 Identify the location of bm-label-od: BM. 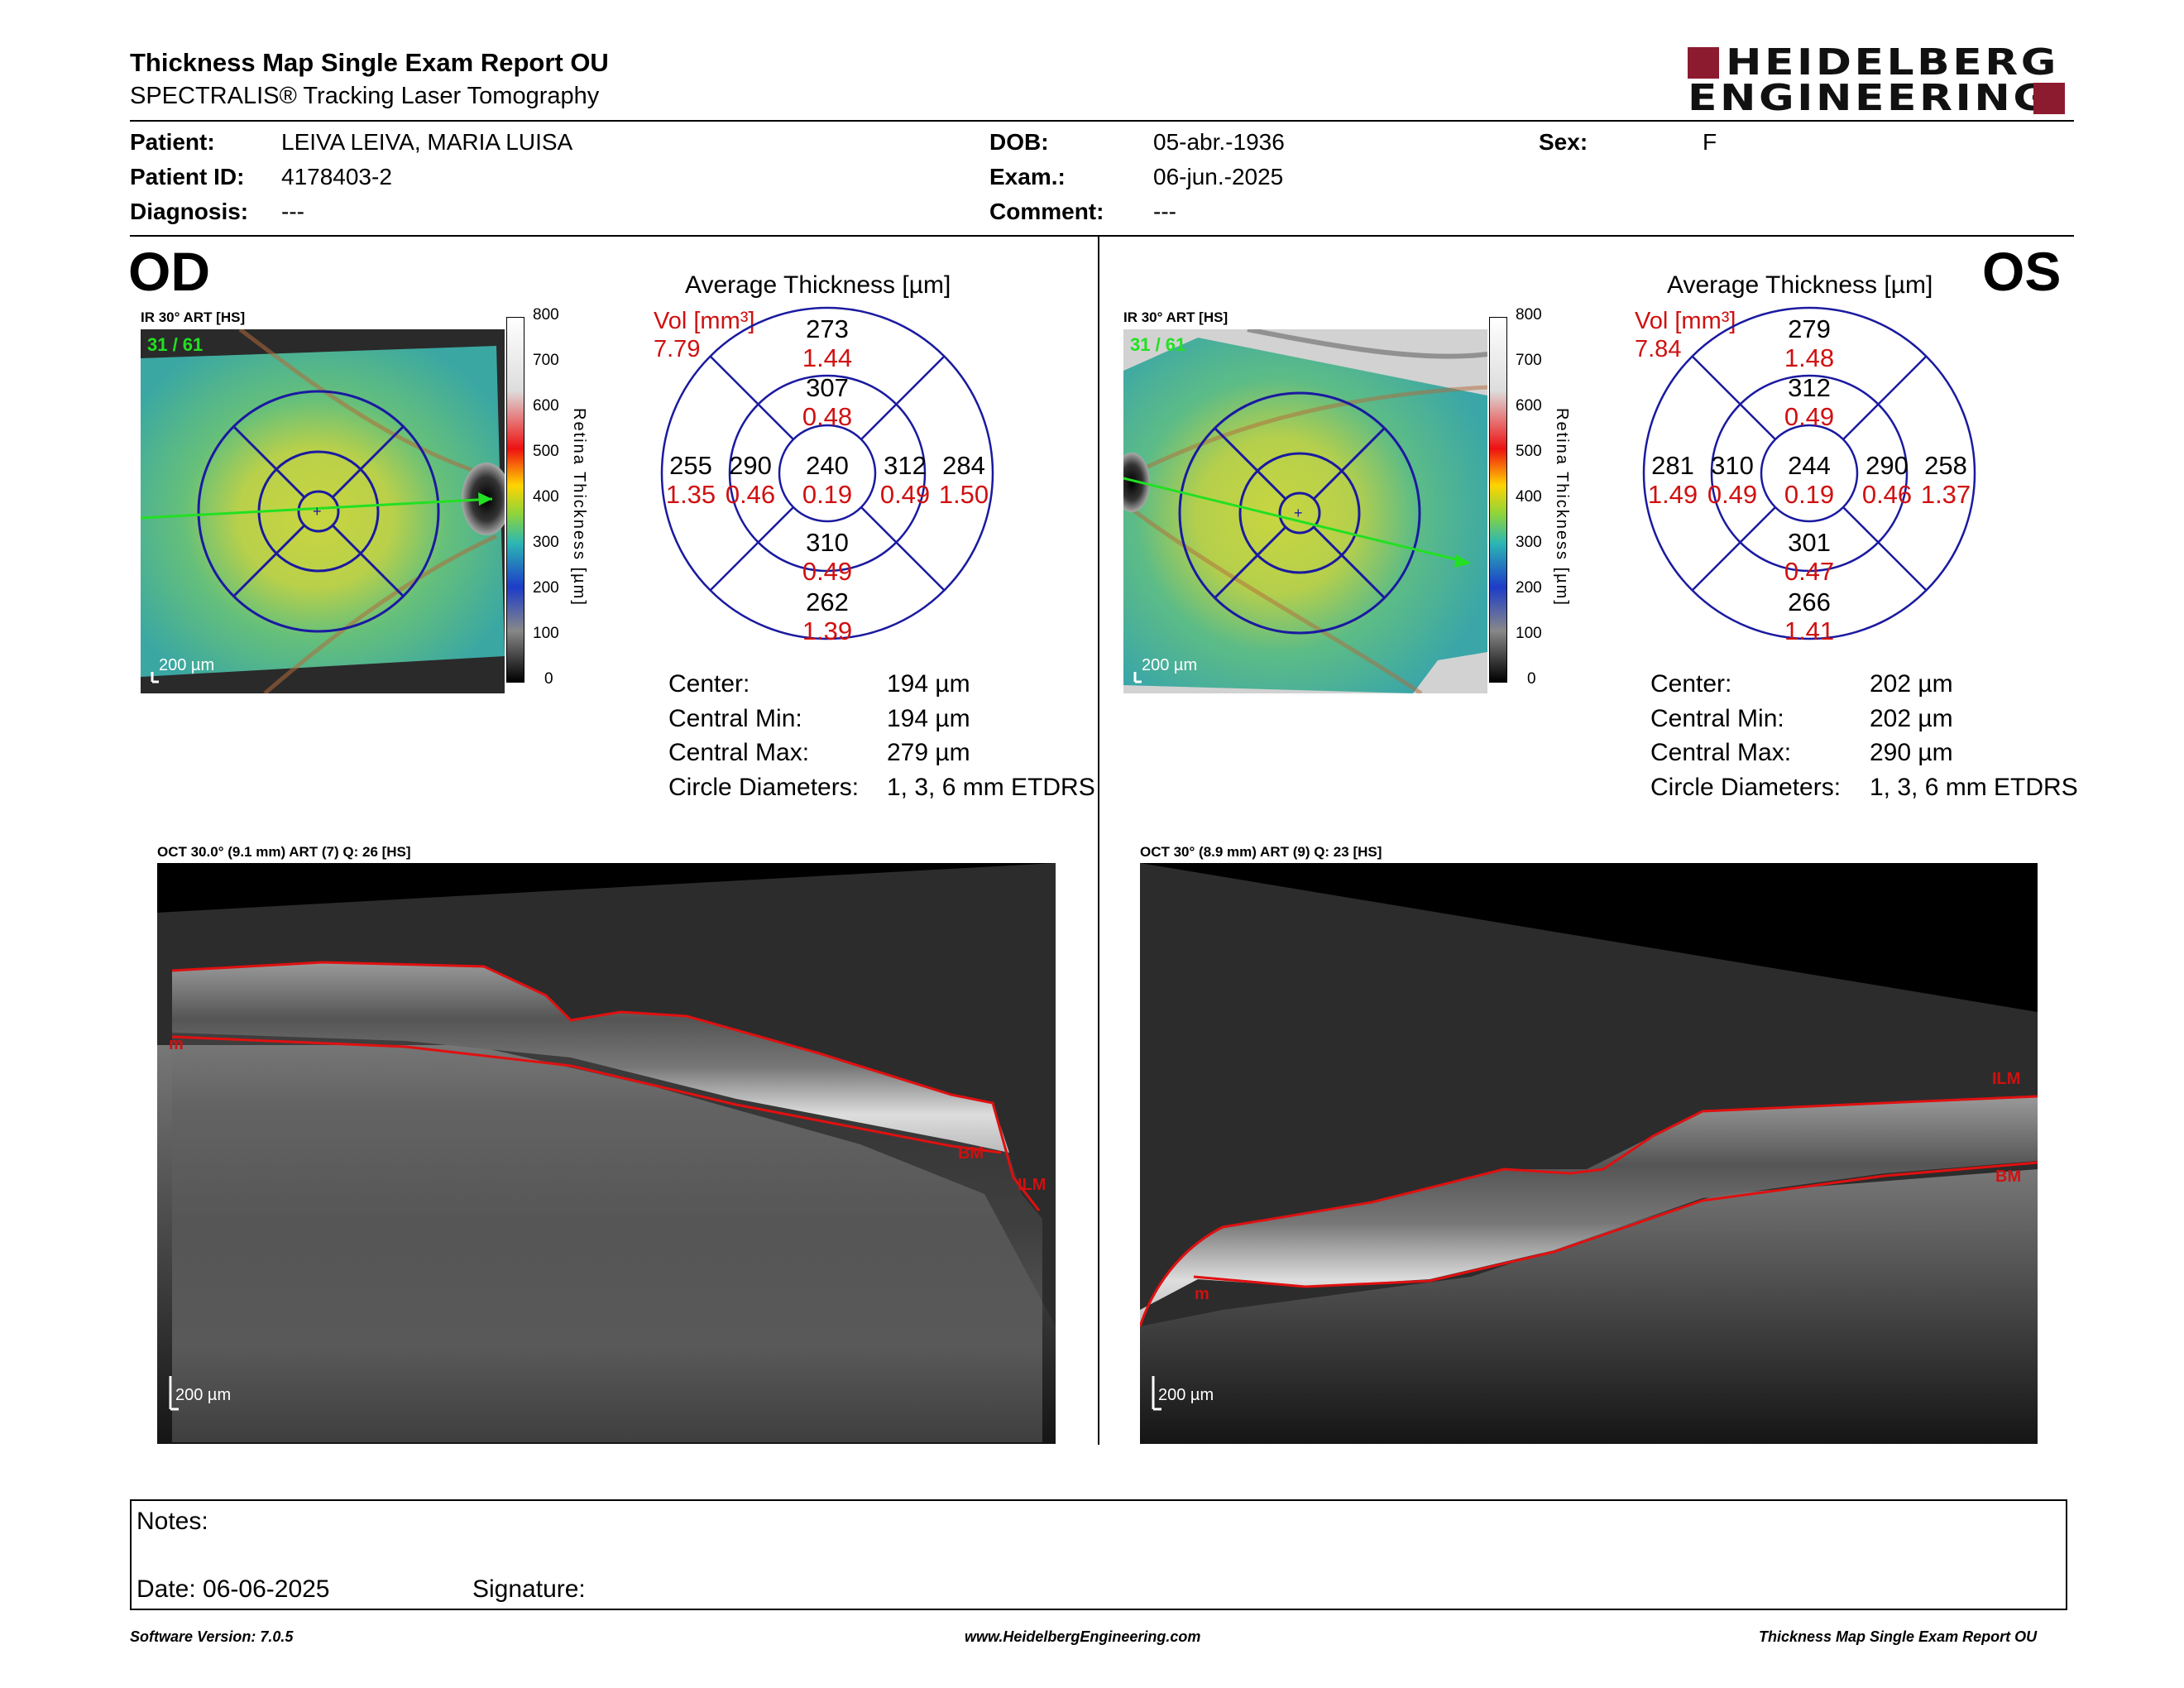
(971, 1153).